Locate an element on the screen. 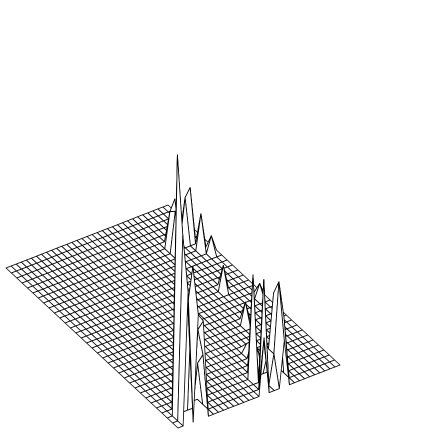 The width and height of the screenshot is (436, 446). surface-cell is located at coordinates (178, 424).